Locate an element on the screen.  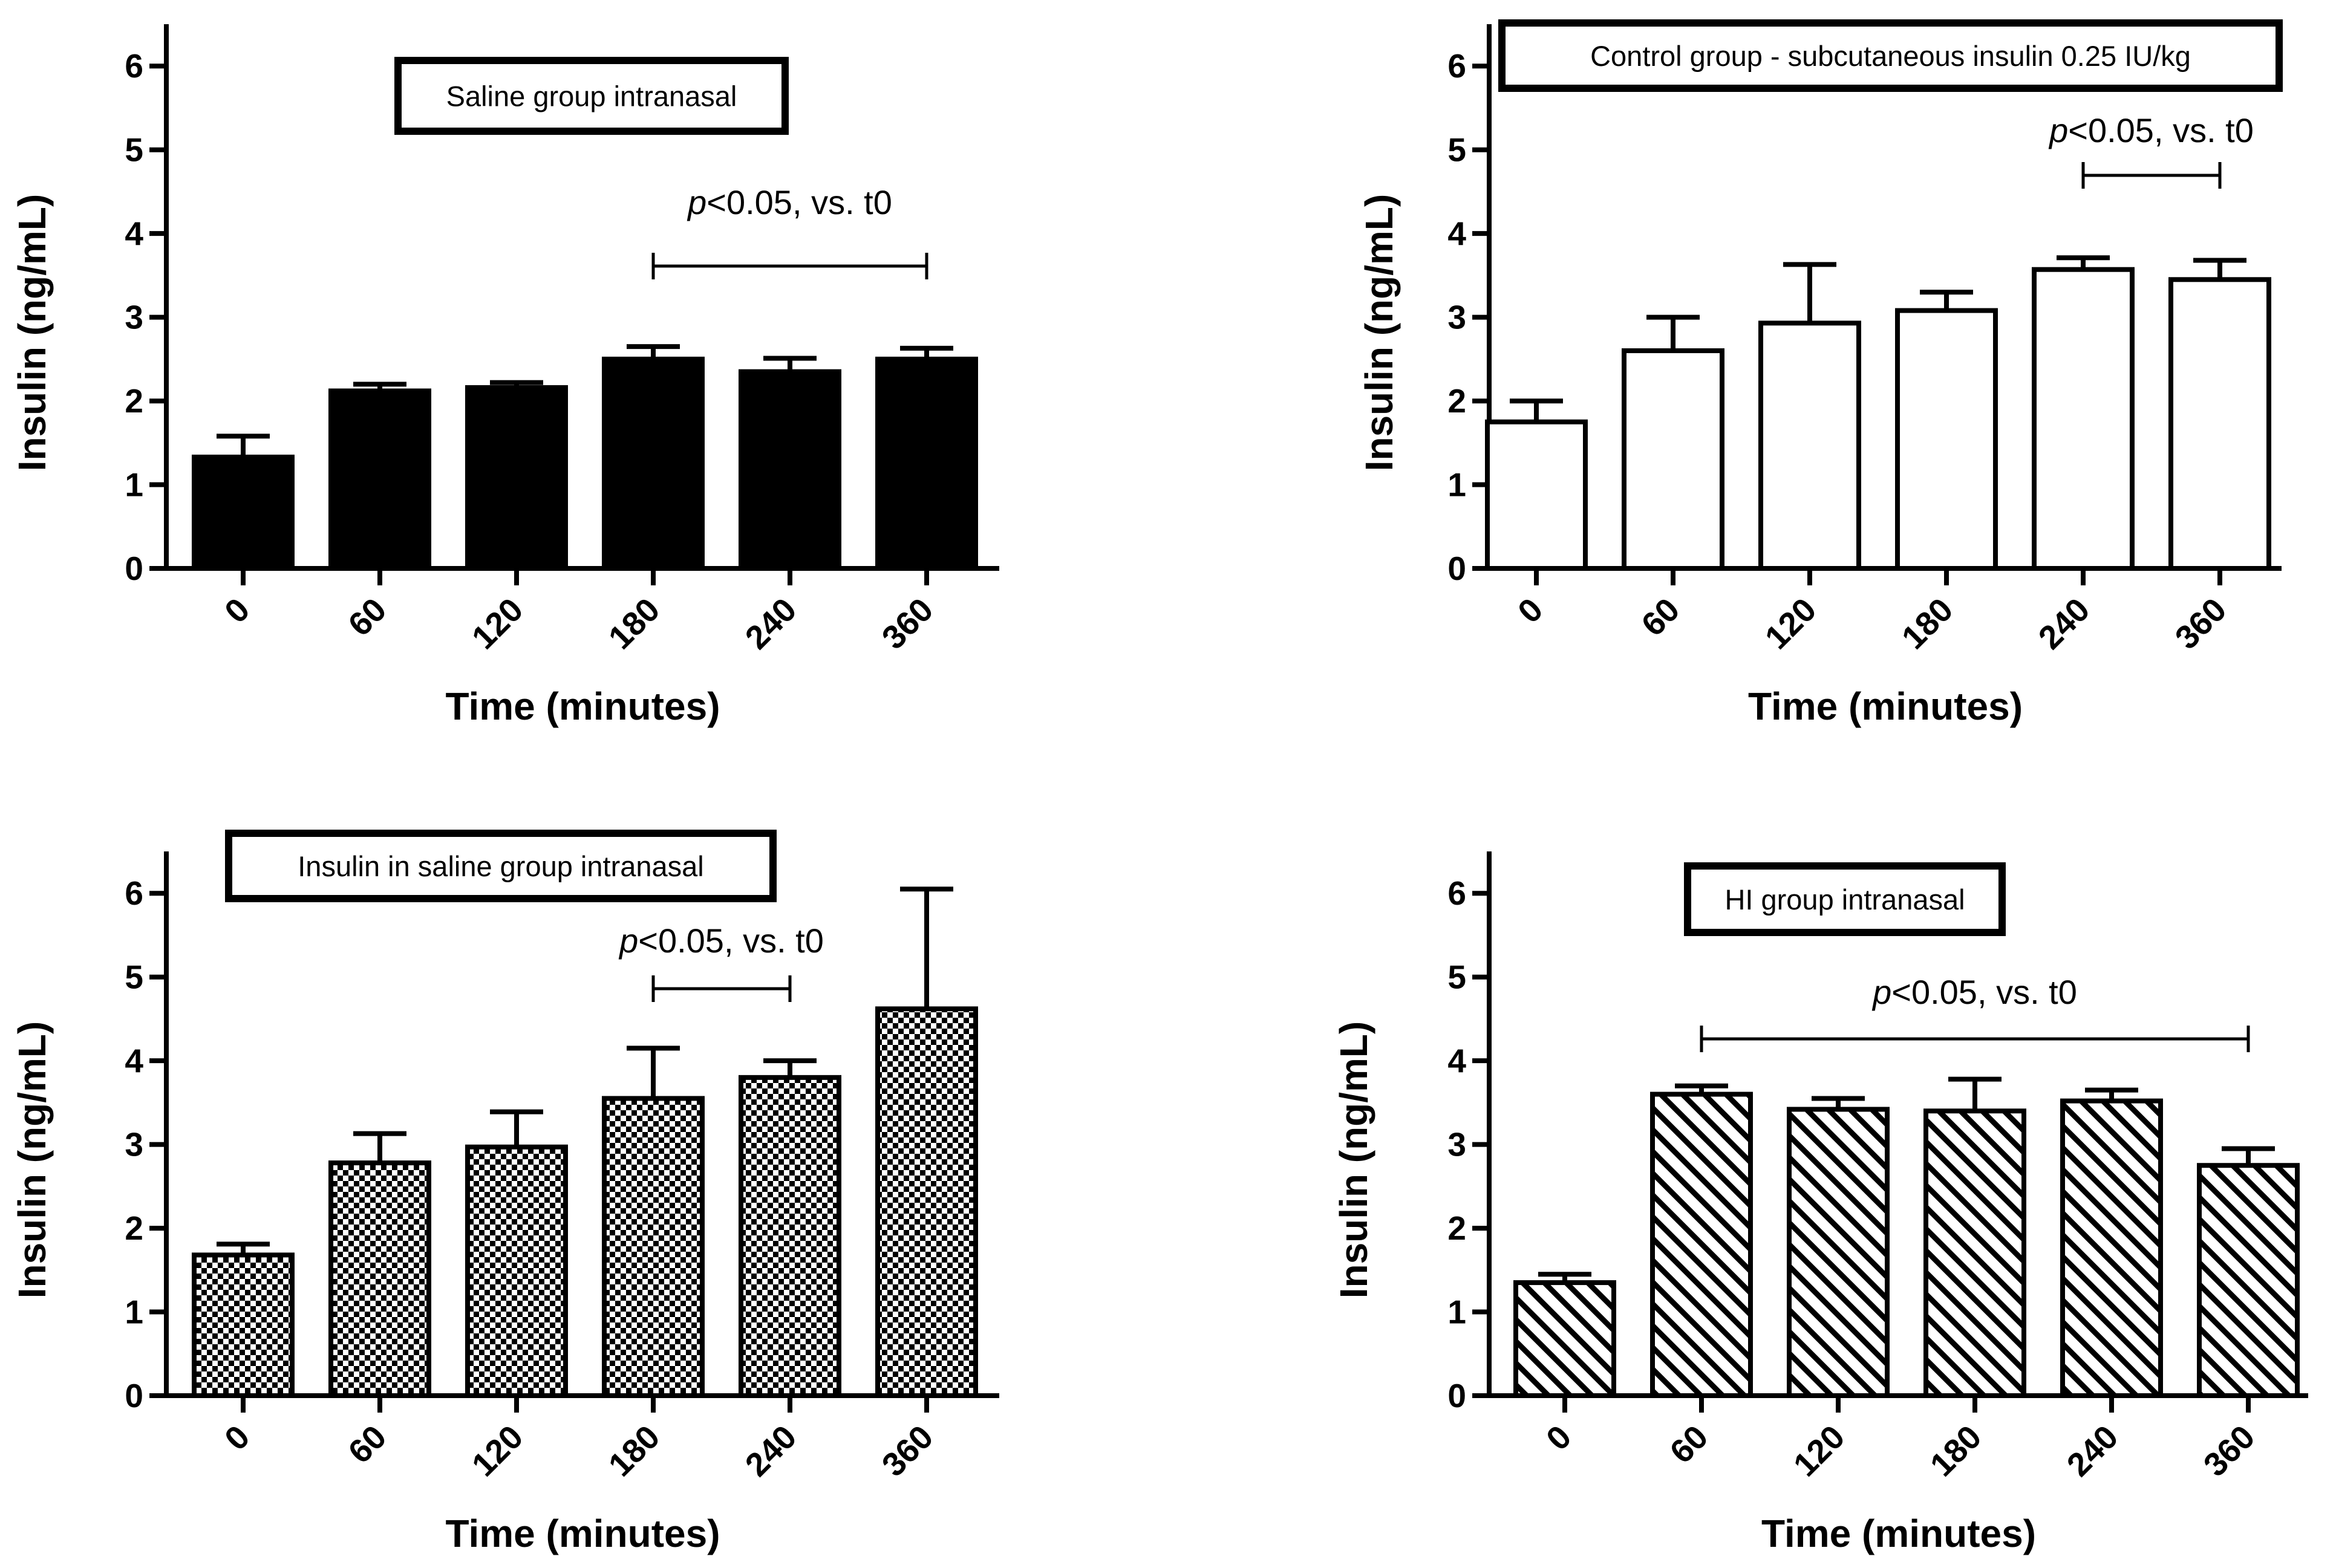
legend-title: Insulin in saline group intranasal is located at coordinates (501, 866).